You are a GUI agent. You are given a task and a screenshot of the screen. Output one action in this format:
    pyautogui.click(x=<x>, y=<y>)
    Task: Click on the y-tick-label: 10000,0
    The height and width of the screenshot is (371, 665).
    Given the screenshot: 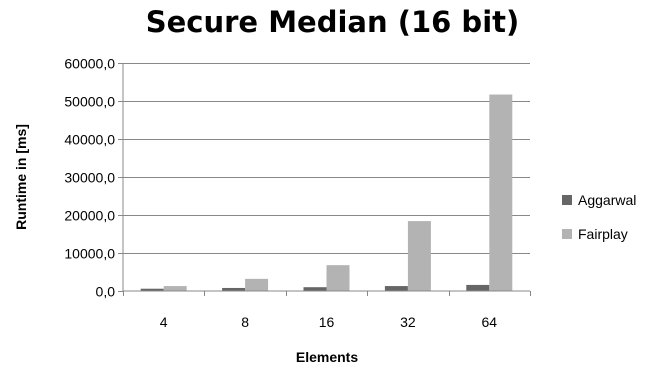 What is the action you would take?
    pyautogui.click(x=89, y=254)
    